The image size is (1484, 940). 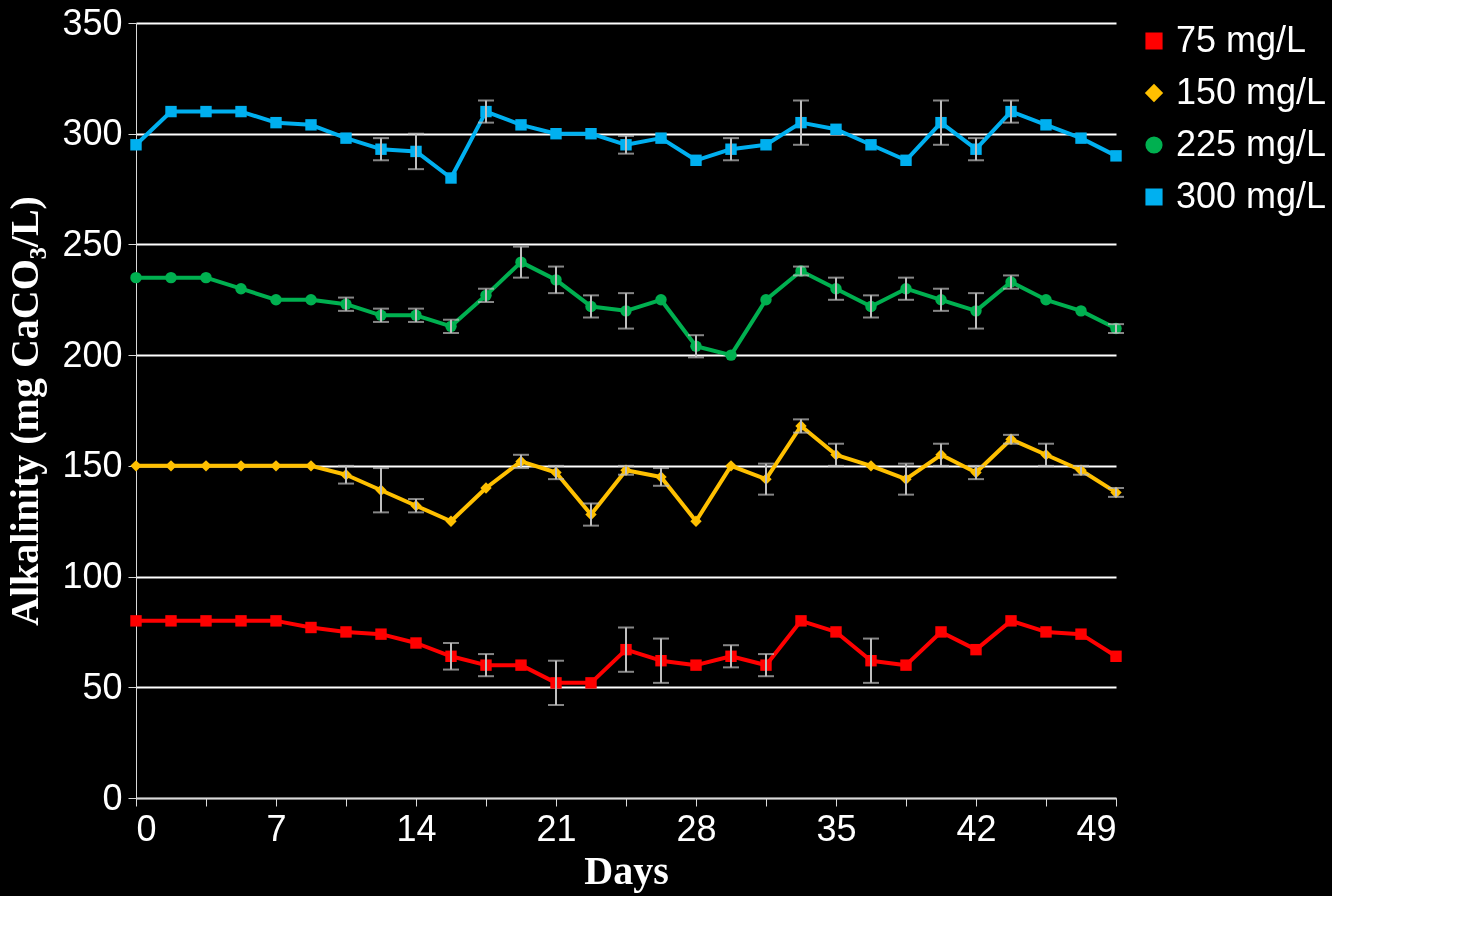 What do you see at coordinates (112, 797) in the screenshot?
I see `y-tick-label: 0` at bounding box center [112, 797].